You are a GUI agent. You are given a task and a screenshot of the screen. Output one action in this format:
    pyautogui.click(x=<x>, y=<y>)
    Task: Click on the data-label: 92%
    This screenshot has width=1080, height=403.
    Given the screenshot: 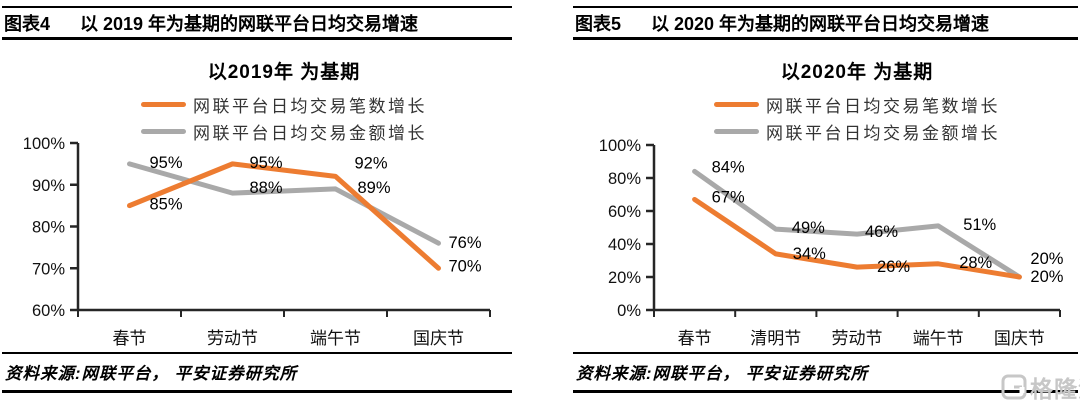 What is the action you would take?
    pyautogui.click(x=371, y=163)
    